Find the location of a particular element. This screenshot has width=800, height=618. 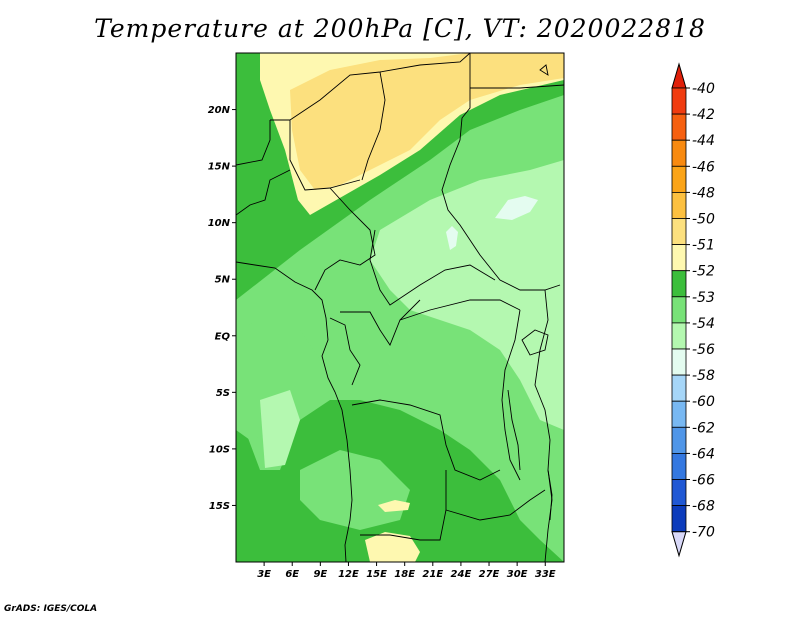

lat-tick-label: 15S is located at coordinates (219, 506).